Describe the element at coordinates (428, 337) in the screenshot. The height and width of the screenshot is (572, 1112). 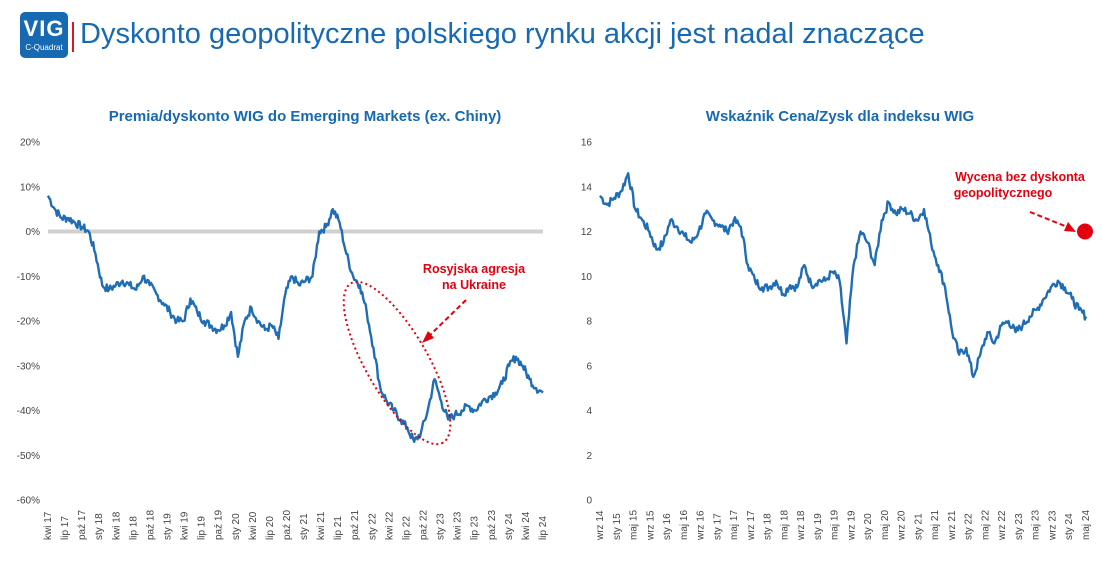
I see `annotation-arrowhead` at that location.